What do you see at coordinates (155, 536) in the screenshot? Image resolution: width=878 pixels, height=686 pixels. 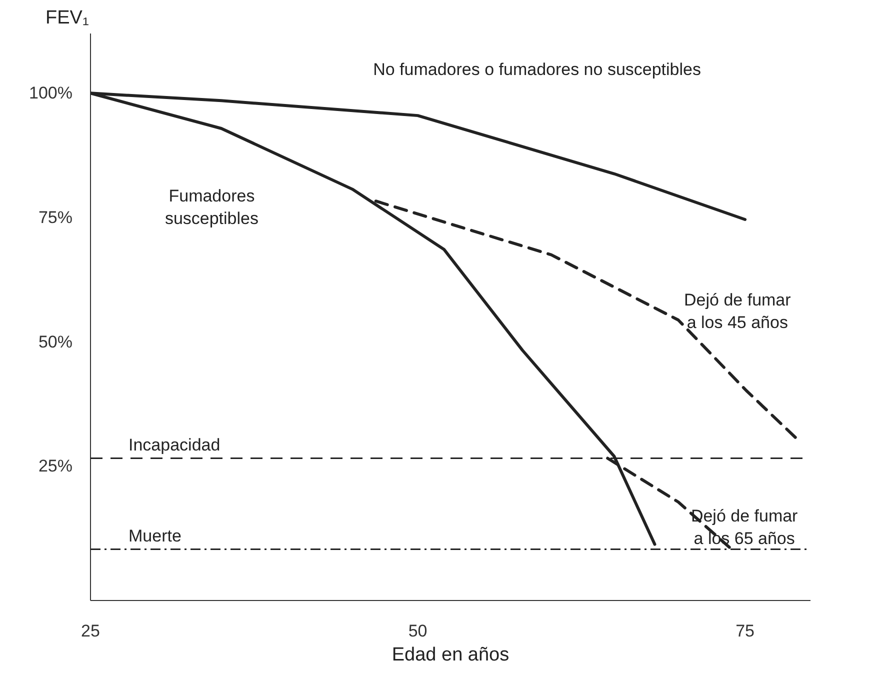 I see `ref-line-label: Muerte` at bounding box center [155, 536].